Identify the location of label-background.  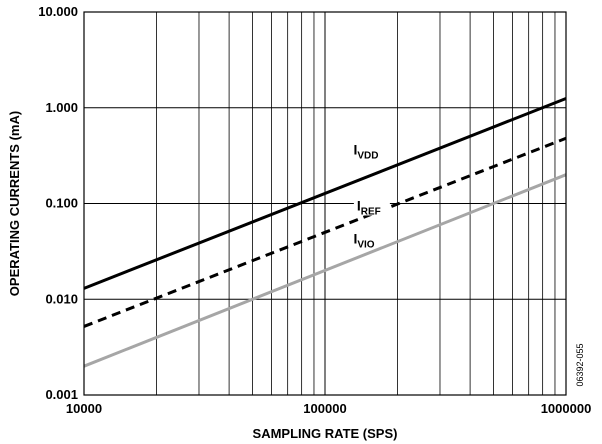
(371, 206).